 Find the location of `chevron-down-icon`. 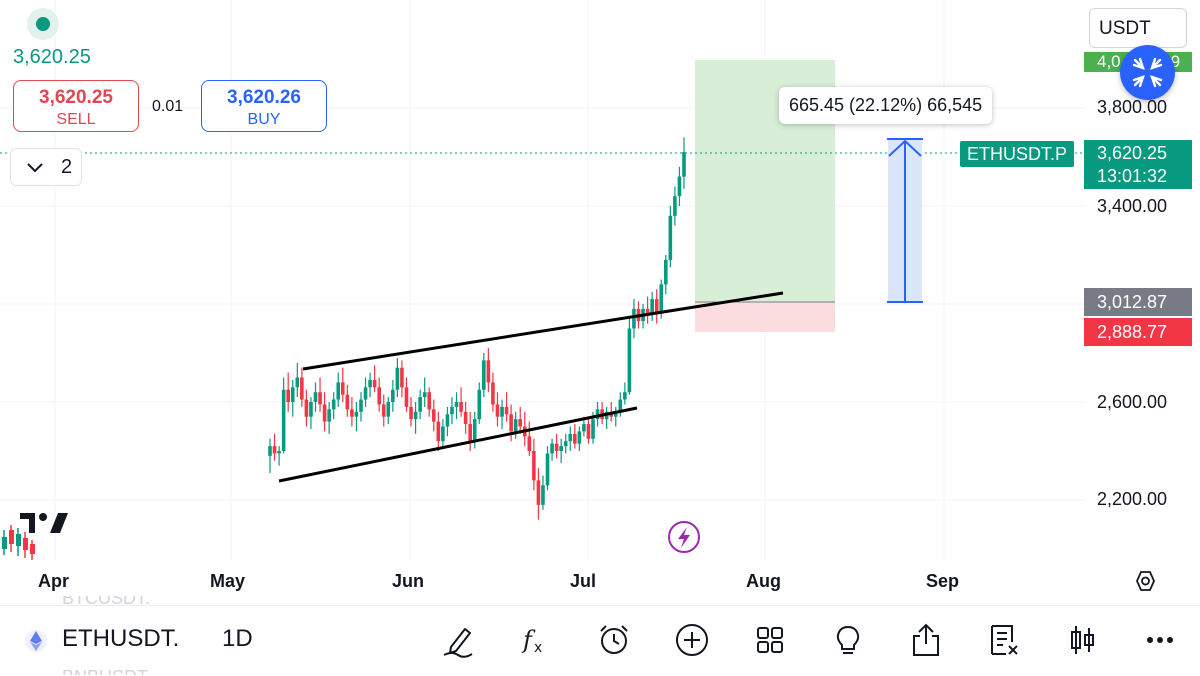

chevron-down-icon is located at coordinates (35, 170).